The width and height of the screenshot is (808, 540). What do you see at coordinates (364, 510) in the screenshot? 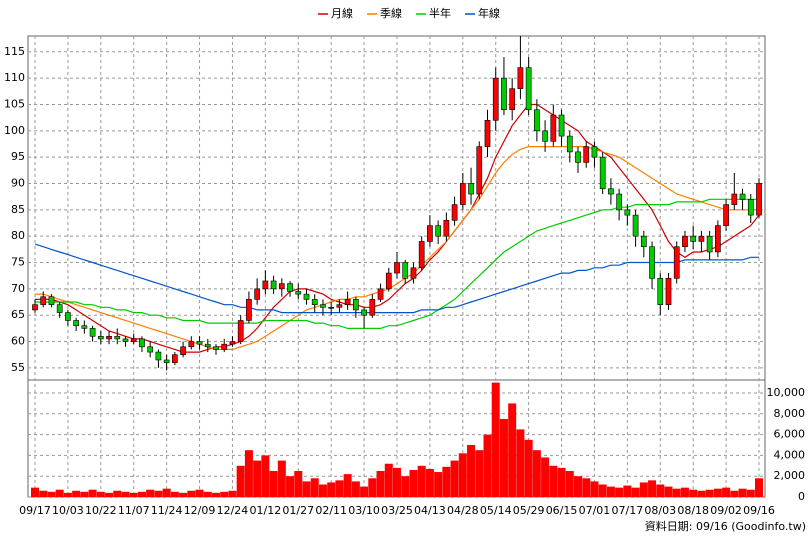
I see `x-tick-label: 03/10` at bounding box center [364, 510].